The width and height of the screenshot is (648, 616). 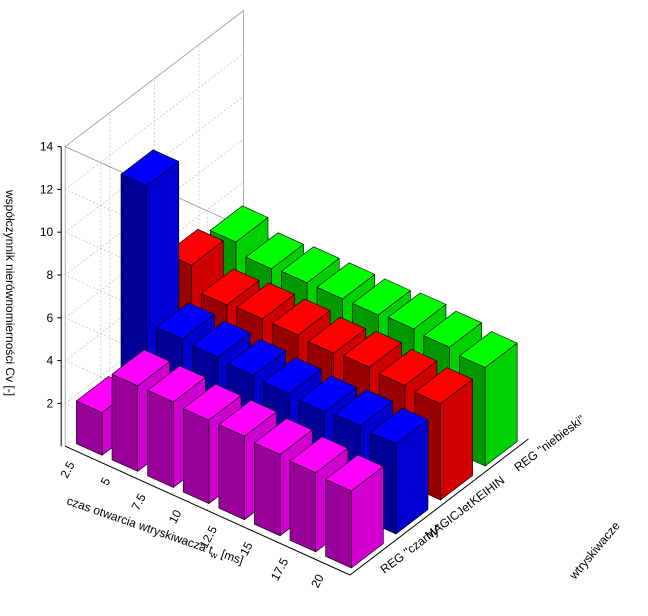 What do you see at coordinates (213, 555) in the screenshot?
I see `x-axis-title-sub: w` at bounding box center [213, 555].